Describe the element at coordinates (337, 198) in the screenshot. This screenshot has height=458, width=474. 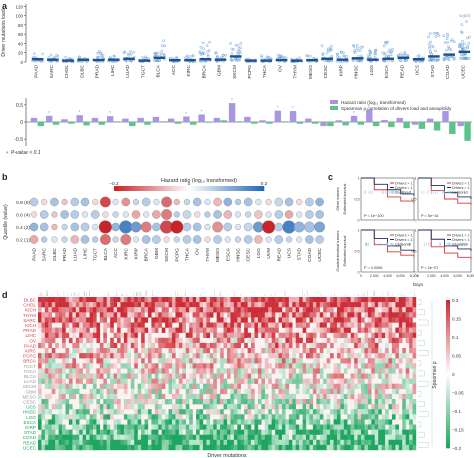
I see `row-label: Other tumors` at that location.